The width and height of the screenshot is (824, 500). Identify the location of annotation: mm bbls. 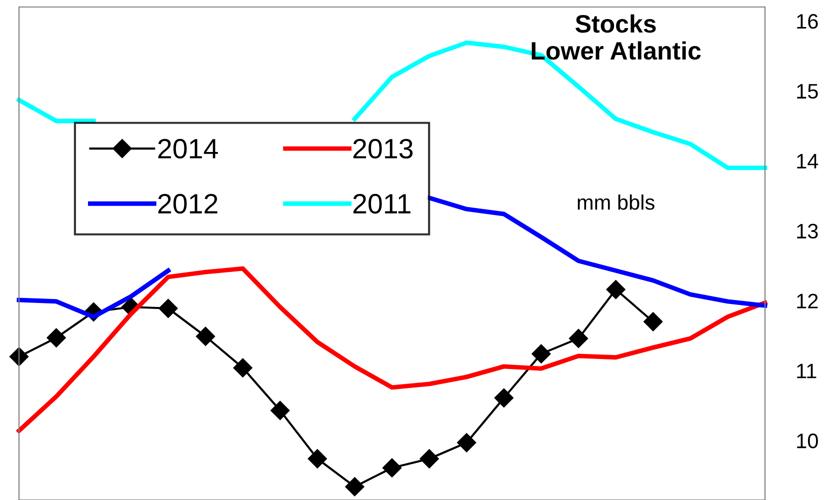
(616, 202).